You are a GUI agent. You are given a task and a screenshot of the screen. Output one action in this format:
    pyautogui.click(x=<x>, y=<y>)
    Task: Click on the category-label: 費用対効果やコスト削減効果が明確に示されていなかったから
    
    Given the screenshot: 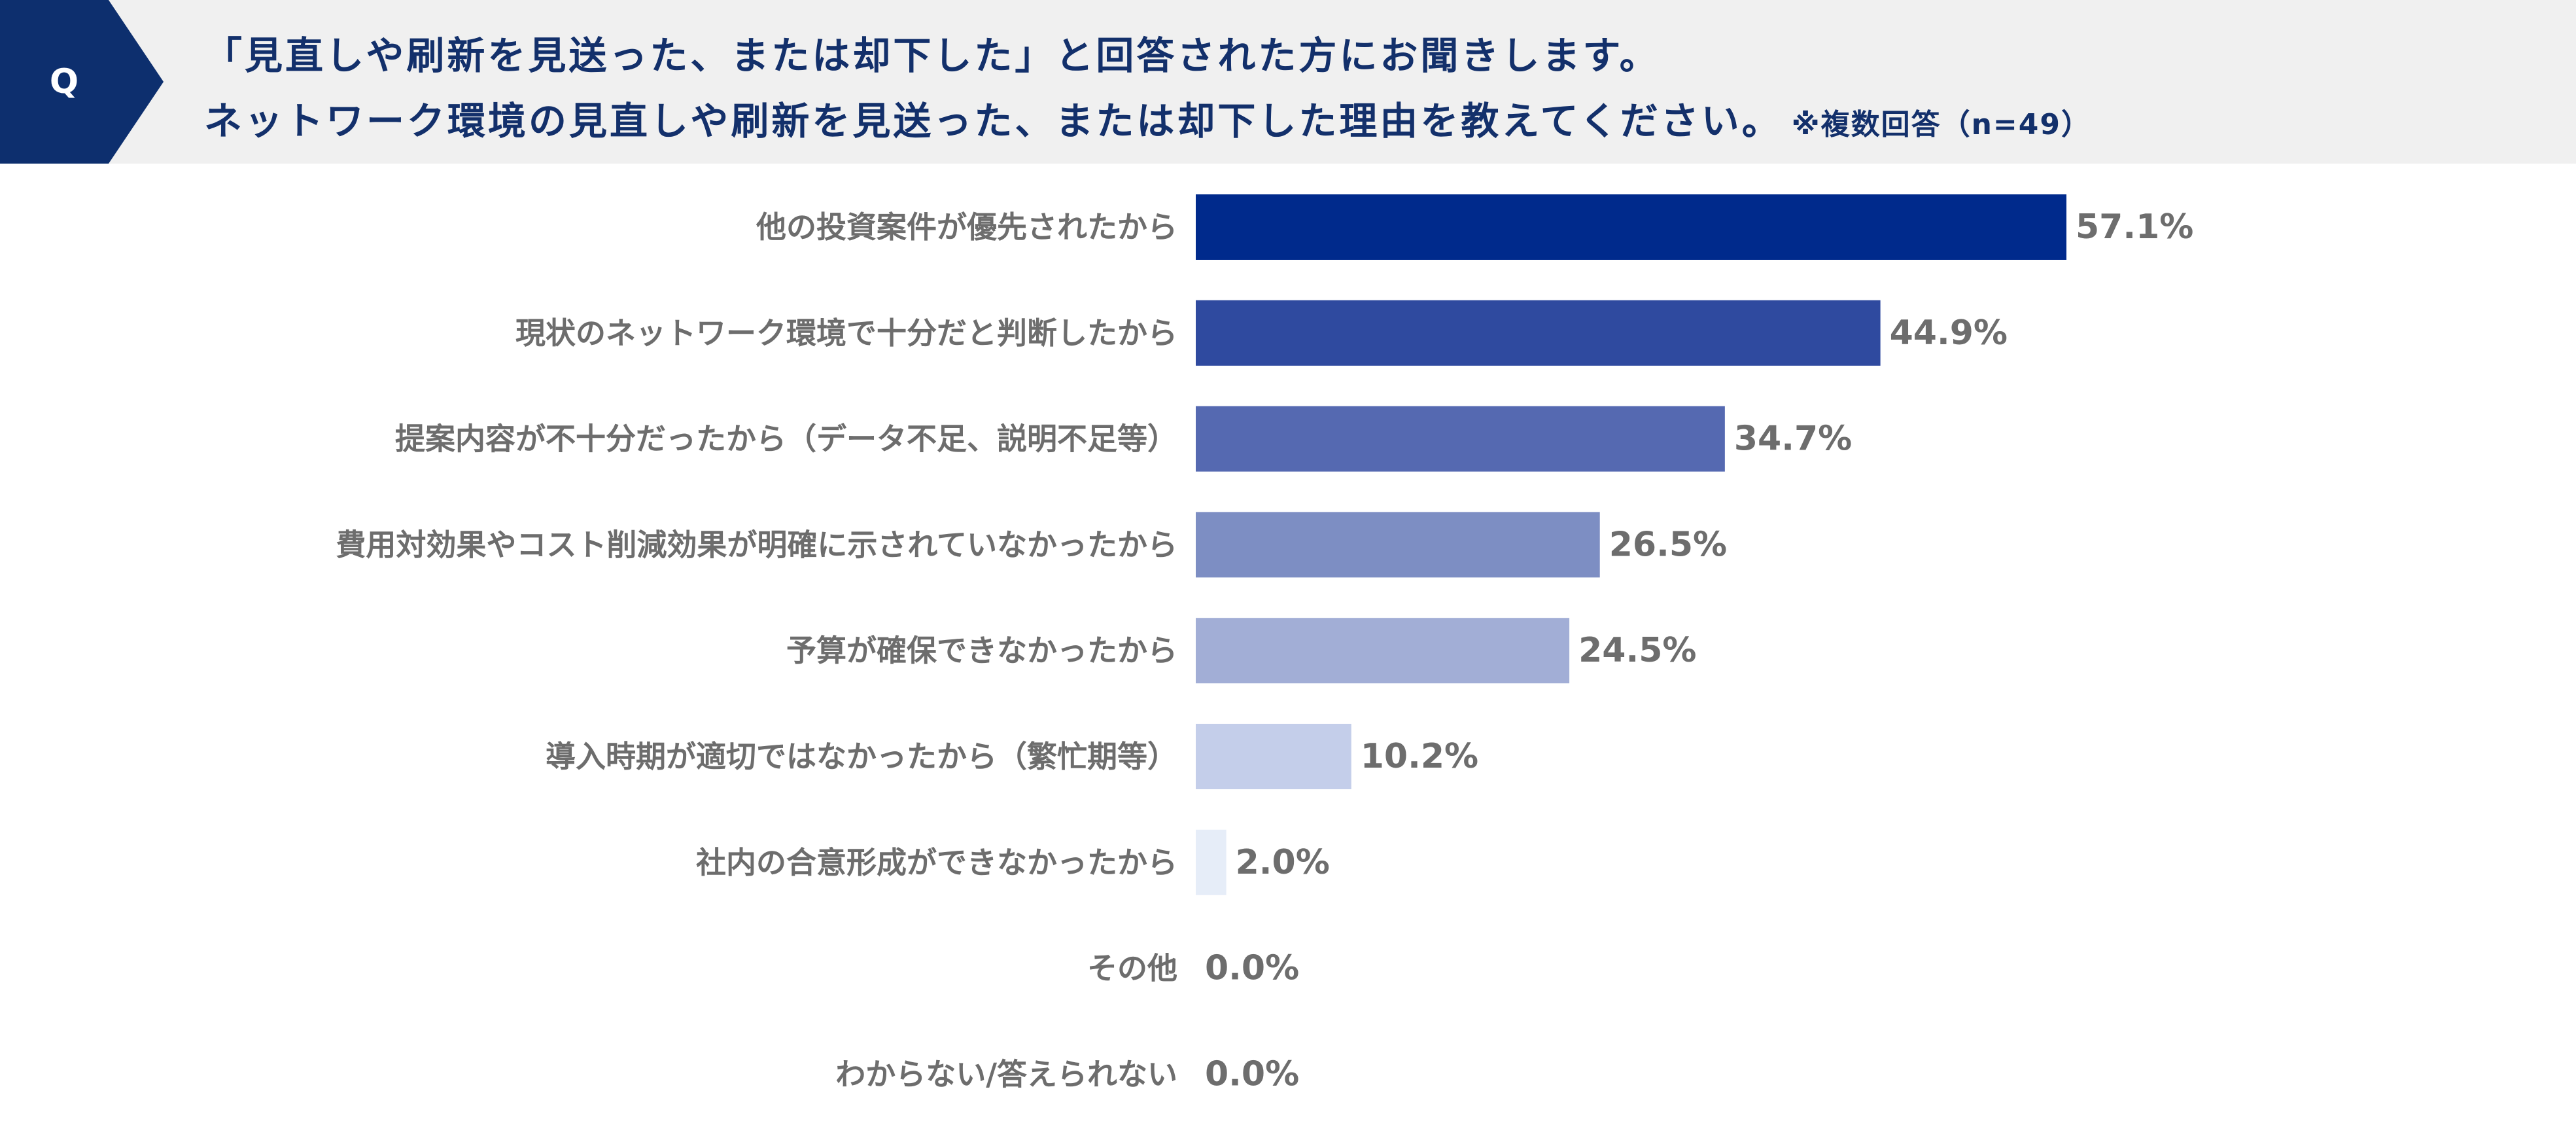 What is the action you would take?
    pyautogui.click(x=757, y=545)
    